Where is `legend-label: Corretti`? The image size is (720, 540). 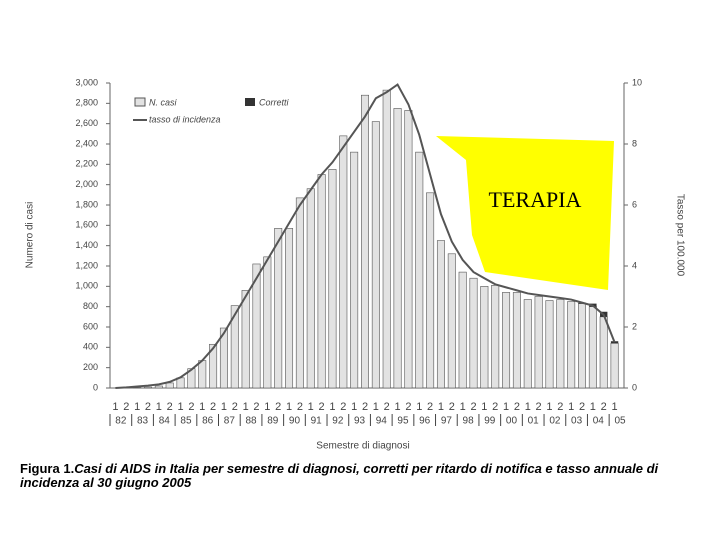
legend-label: Corretti is located at coordinates (274, 102).